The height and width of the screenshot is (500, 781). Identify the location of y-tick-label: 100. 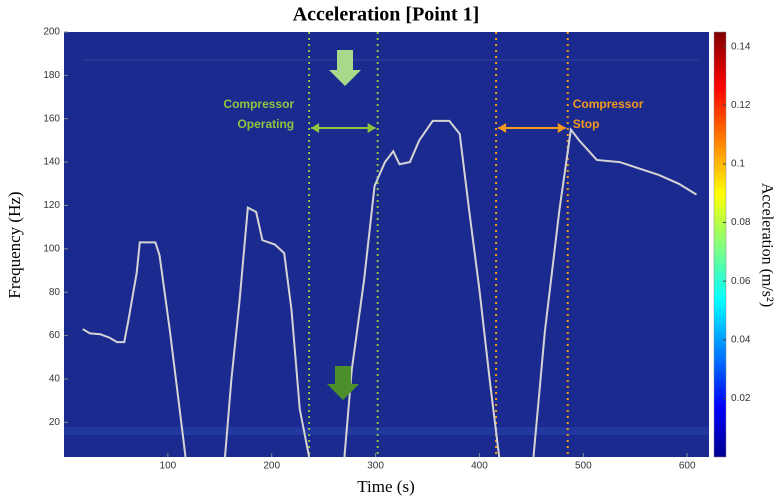
(51, 248).